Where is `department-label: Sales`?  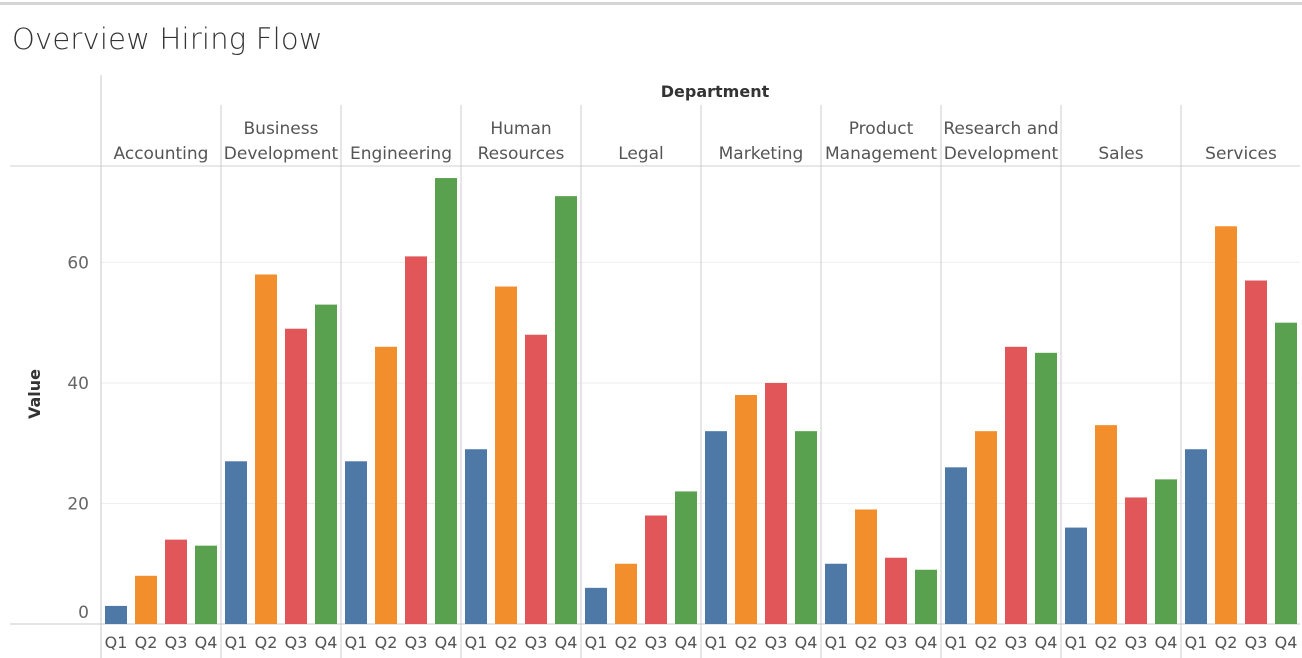 department-label: Sales is located at coordinates (1120, 154).